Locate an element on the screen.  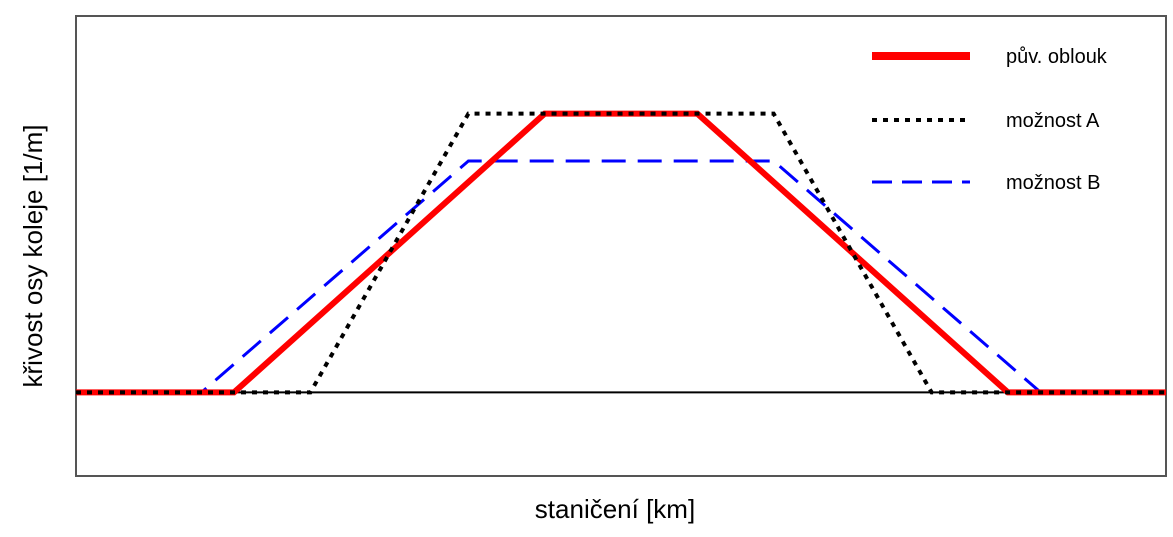
legend-label: možnost B is located at coordinates (1053, 183).